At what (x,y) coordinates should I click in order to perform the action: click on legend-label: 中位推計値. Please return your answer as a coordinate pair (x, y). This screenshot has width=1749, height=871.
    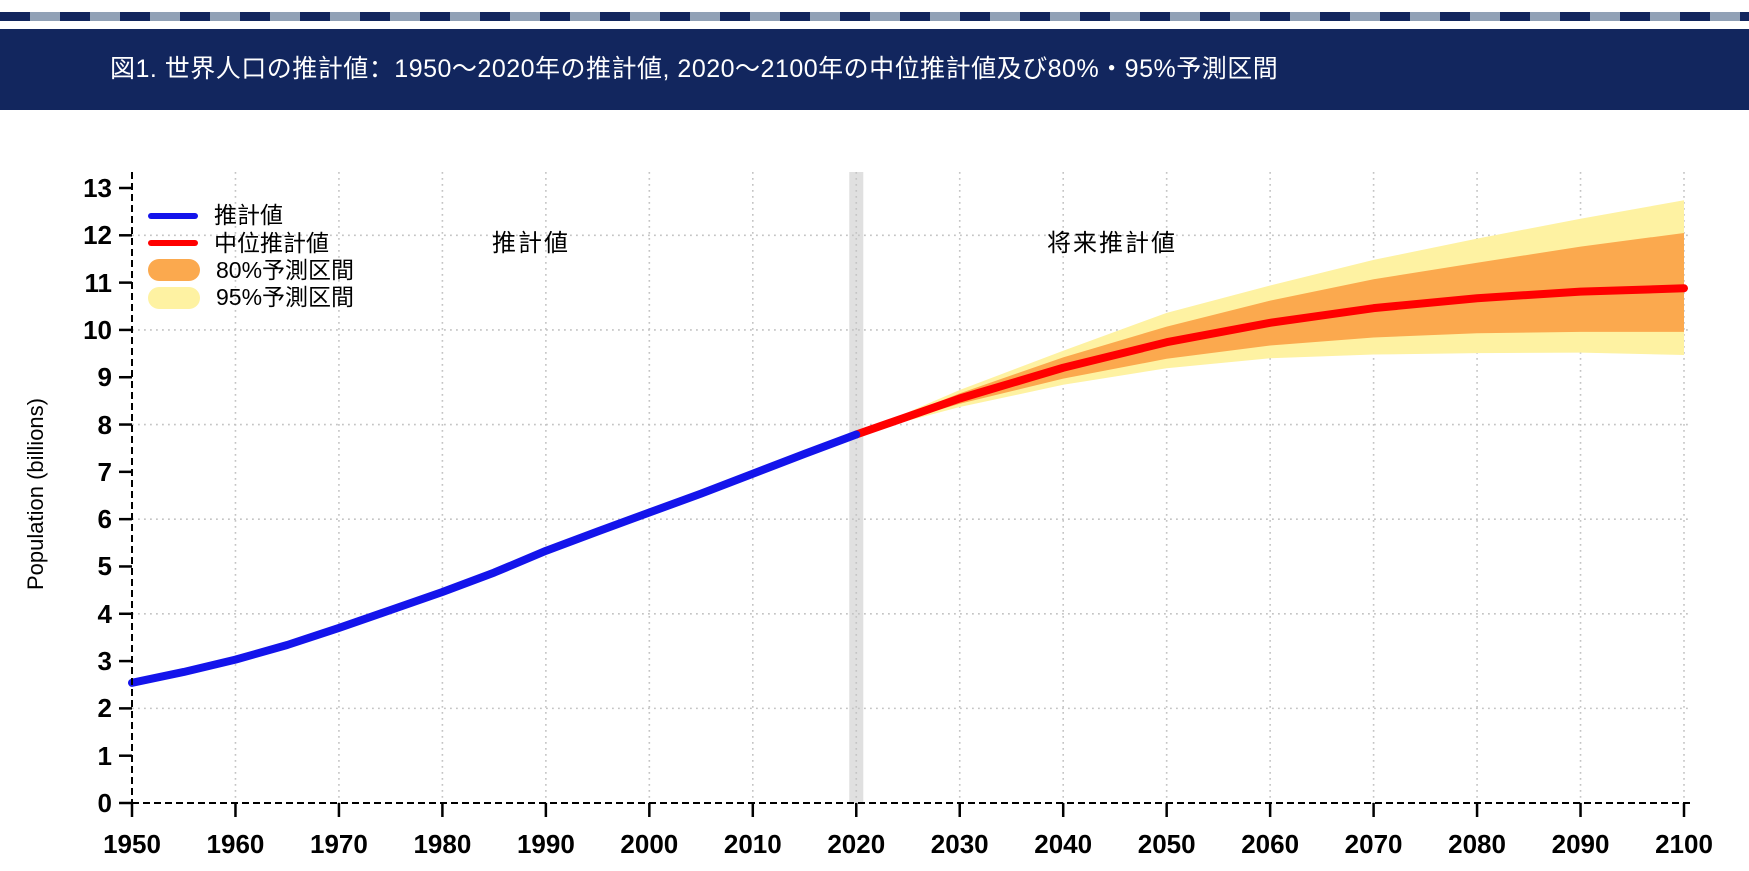
    Looking at the image, I should click on (271, 242).